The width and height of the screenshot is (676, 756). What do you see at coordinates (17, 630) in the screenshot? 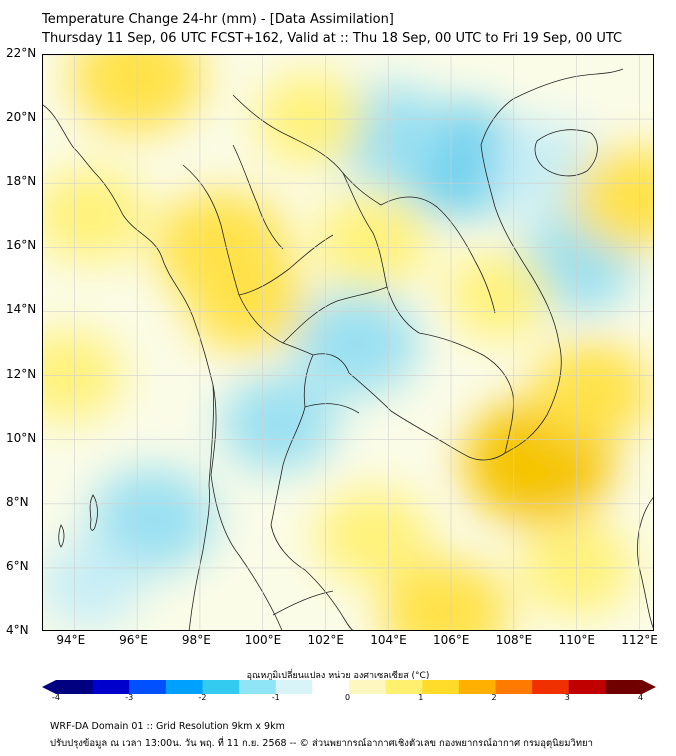
I see `latitude-tick-label: 4°N` at bounding box center [17, 630].